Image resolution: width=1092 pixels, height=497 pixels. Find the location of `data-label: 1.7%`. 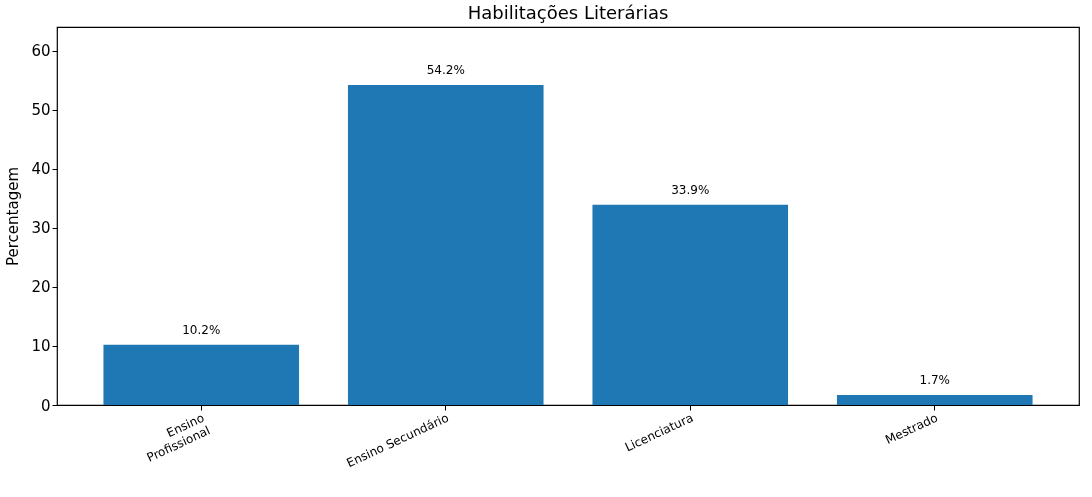

data-label: 1.7% is located at coordinates (934, 379).